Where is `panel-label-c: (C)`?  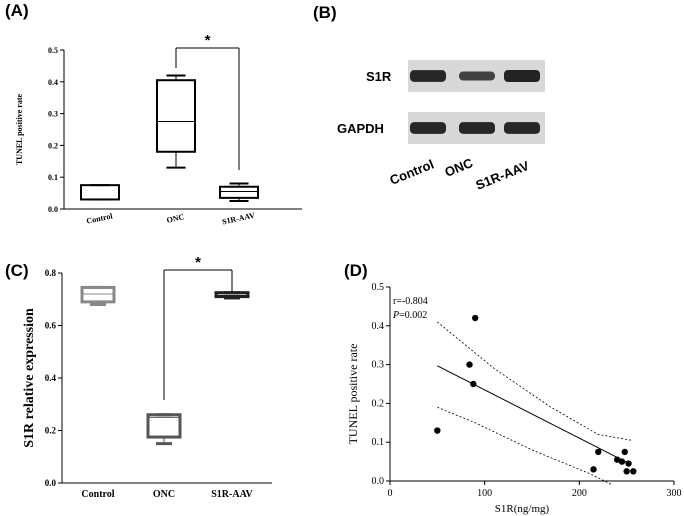
panel-label-c: (C) is located at coordinates (17, 270).